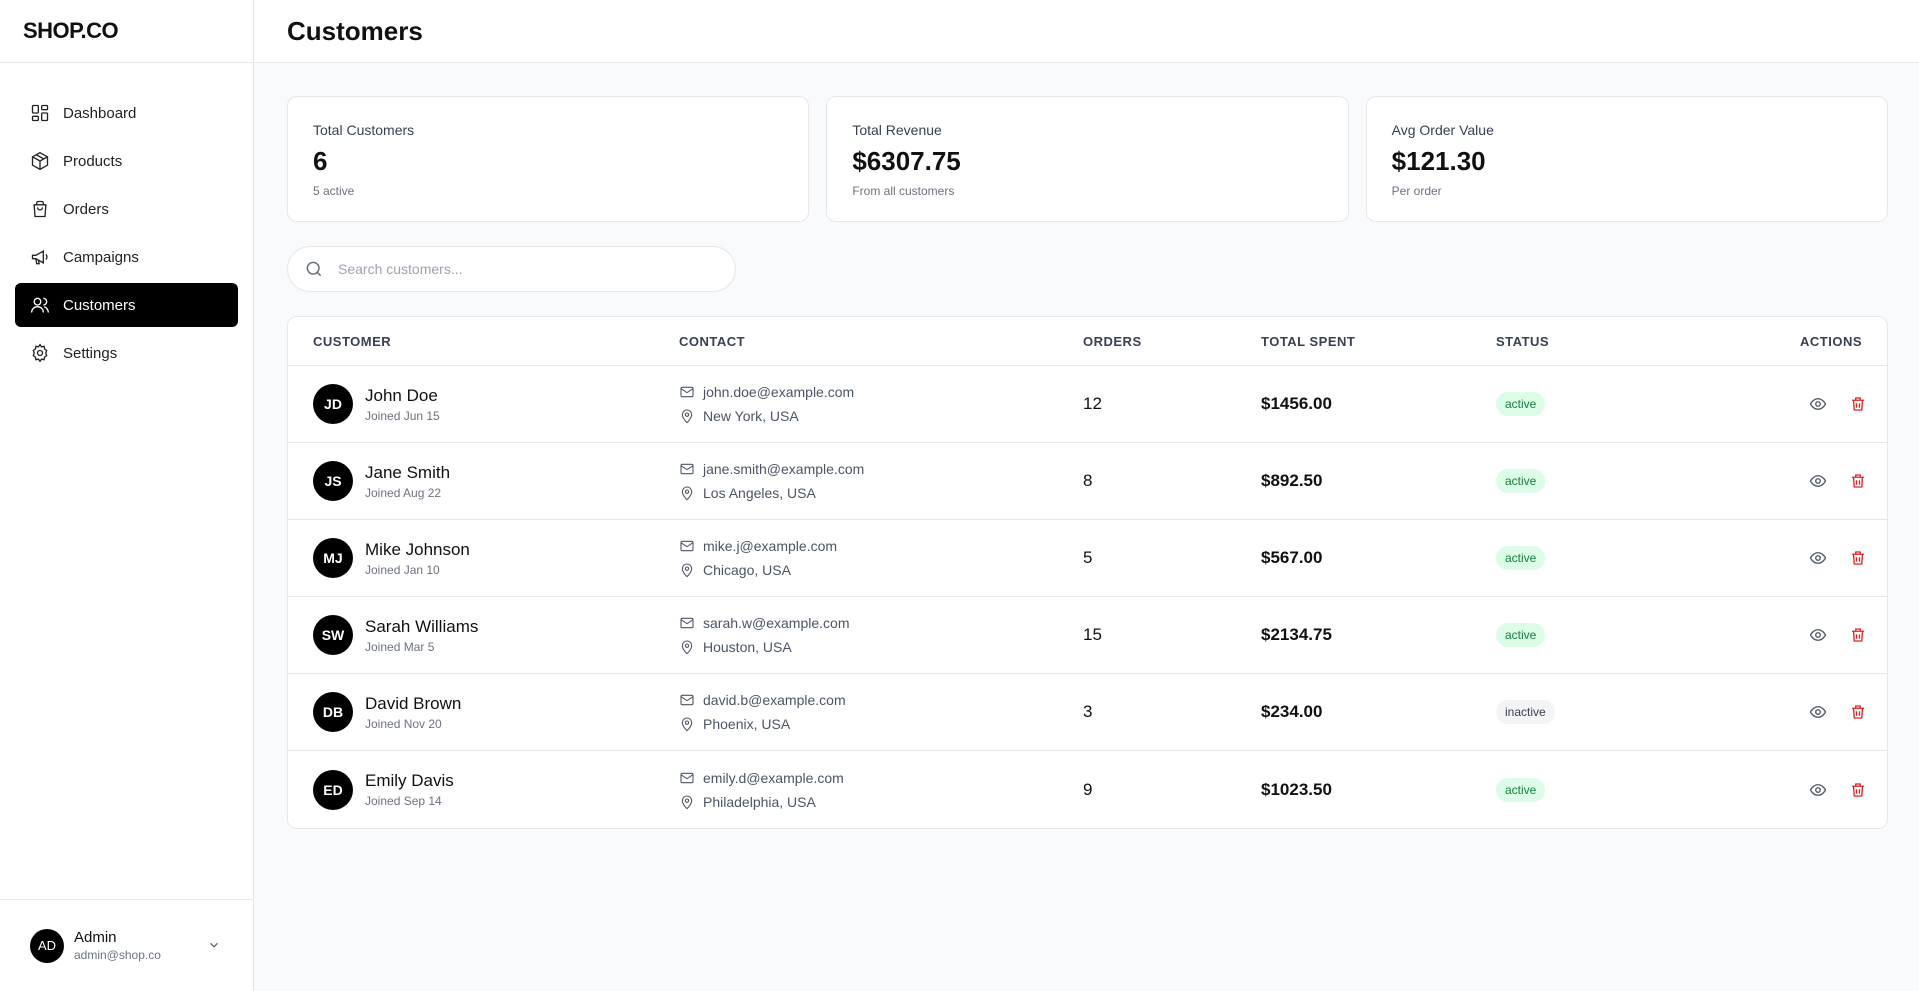  I want to click on customer-joined-date: Joined Jun 15, so click(402, 415).